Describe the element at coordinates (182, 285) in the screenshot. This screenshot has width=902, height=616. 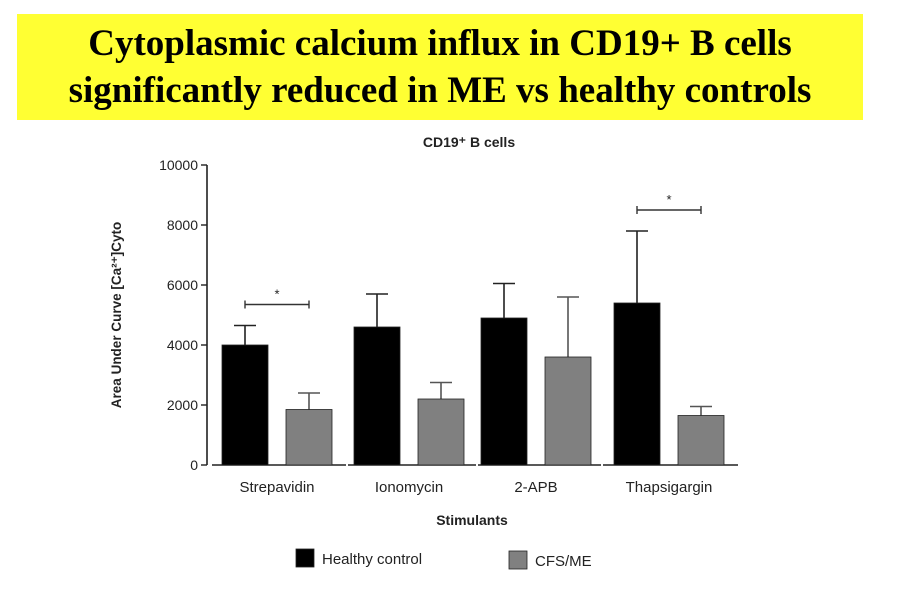
I see `y-tick-label: 6000` at that location.